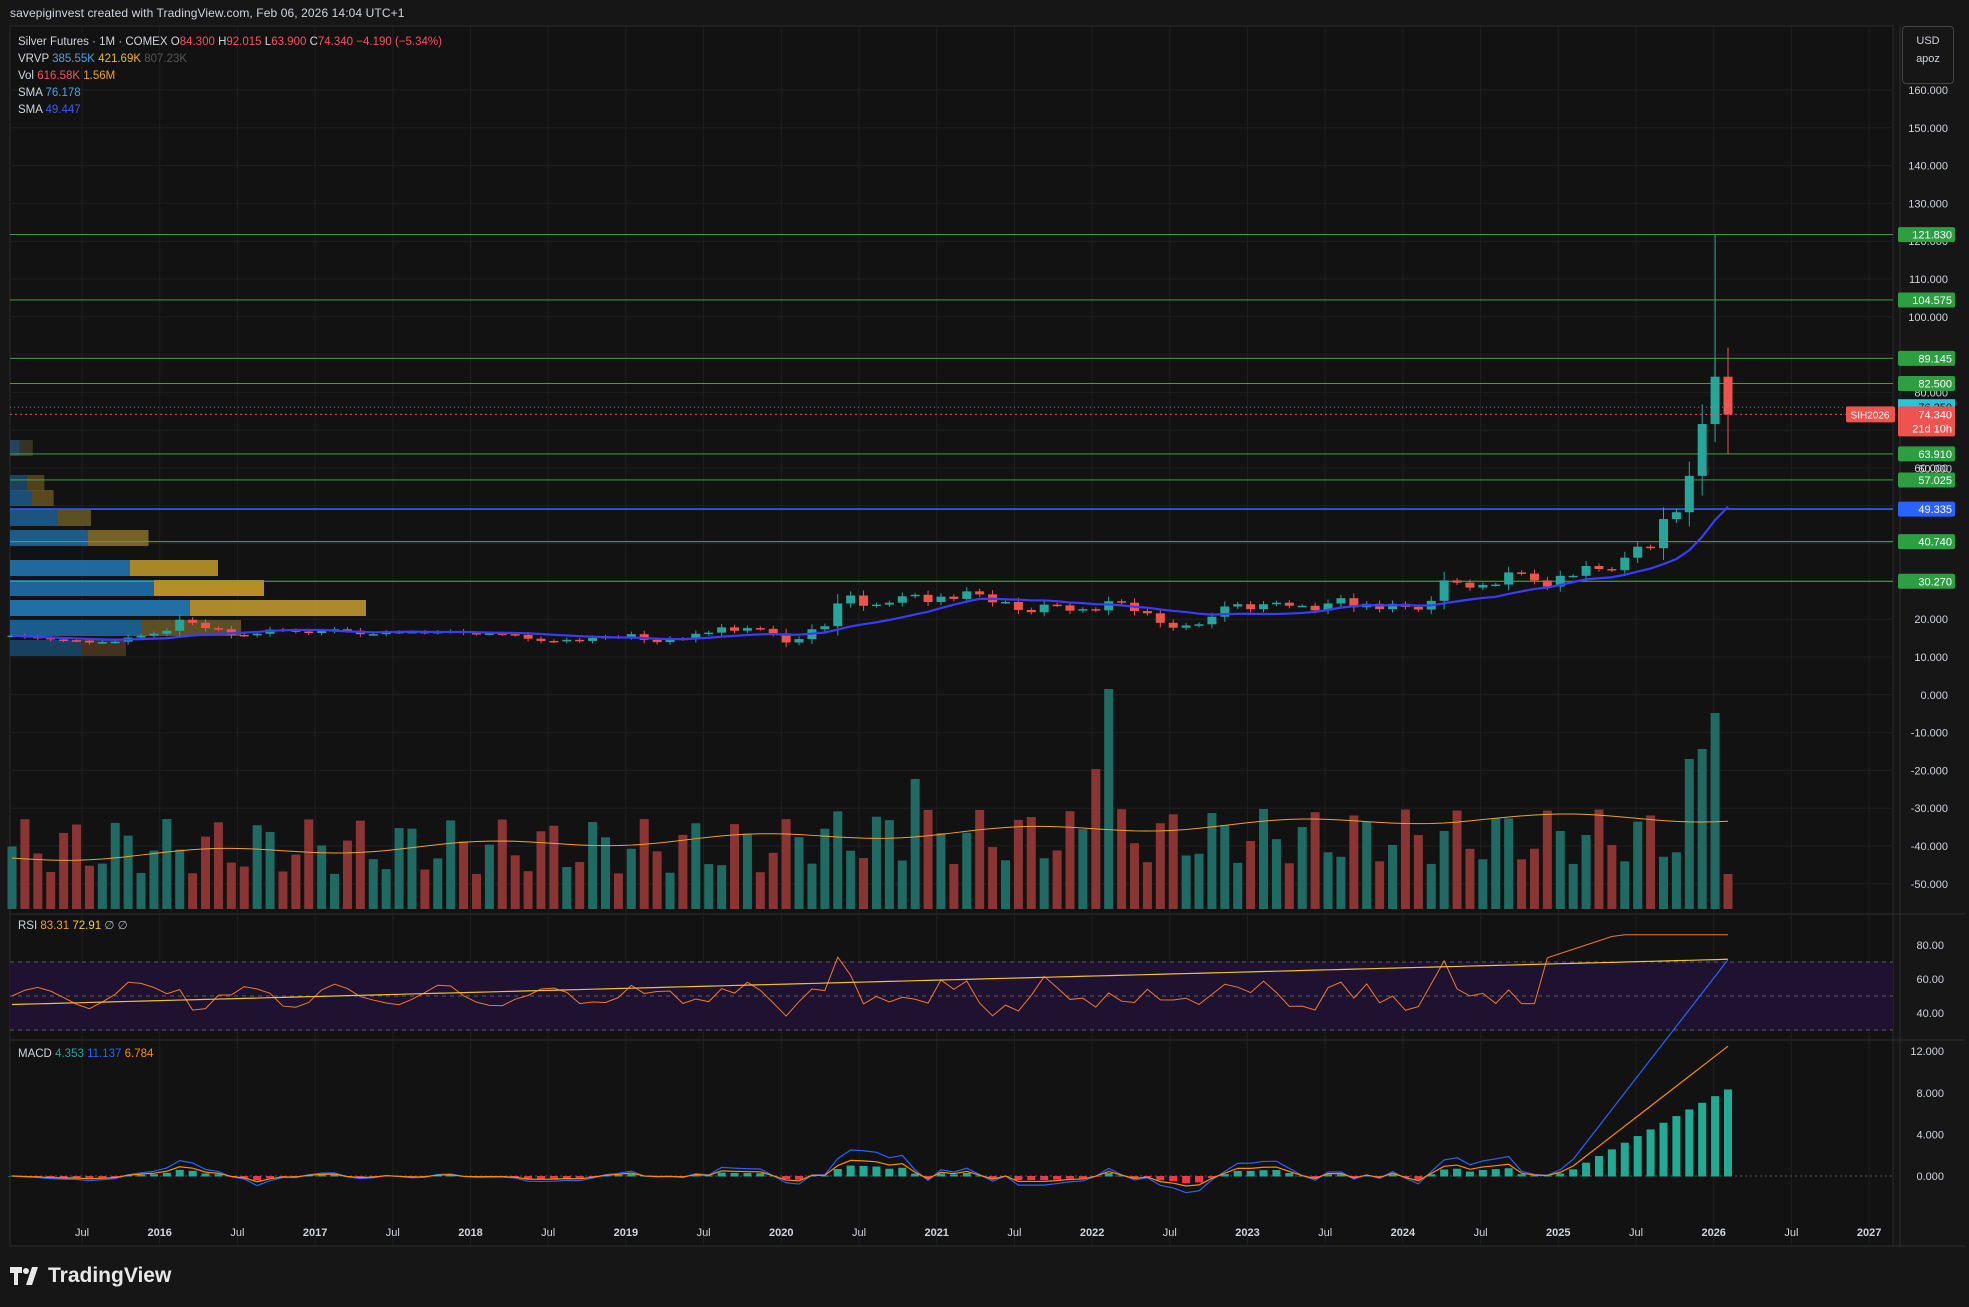 This screenshot has width=1969, height=1307. Describe the element at coordinates (1935, 455) in the screenshot. I see `level-badge-label: 63.910` at that location.